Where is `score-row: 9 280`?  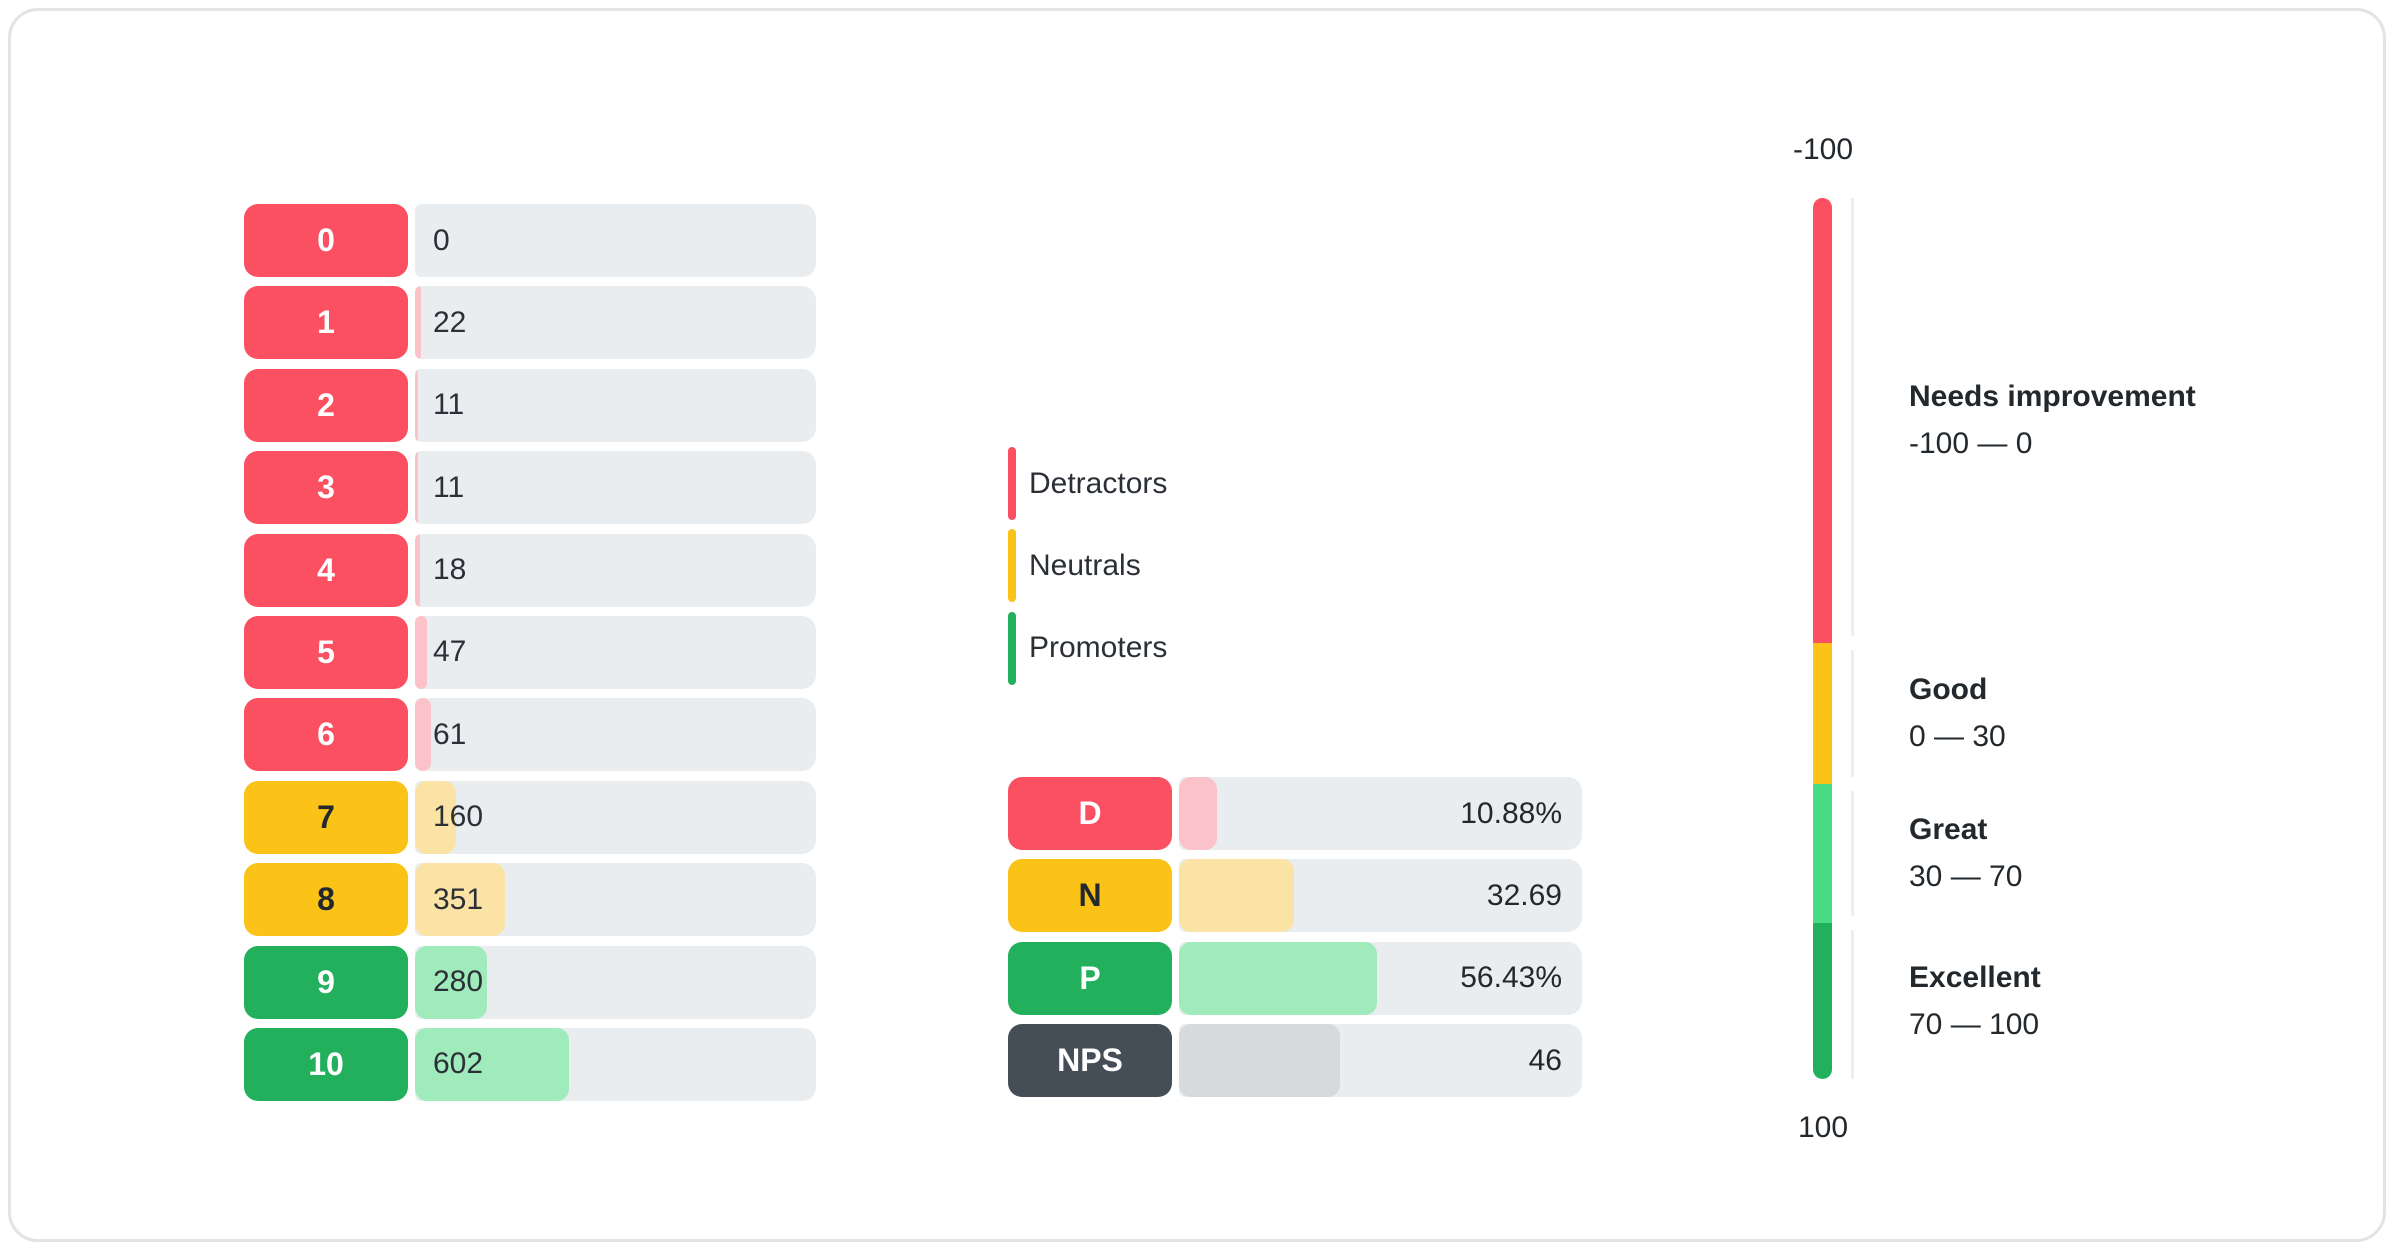 score-row: 9 280 is located at coordinates (530, 982).